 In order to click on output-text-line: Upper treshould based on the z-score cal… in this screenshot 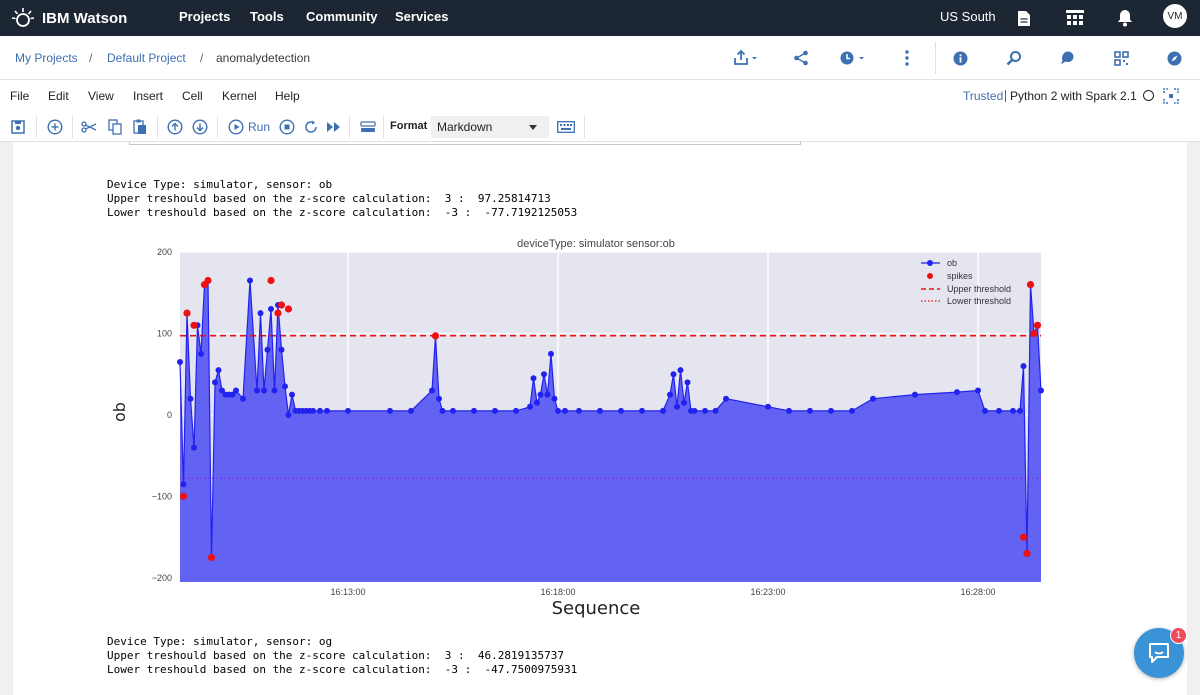, I will do `click(329, 198)`.